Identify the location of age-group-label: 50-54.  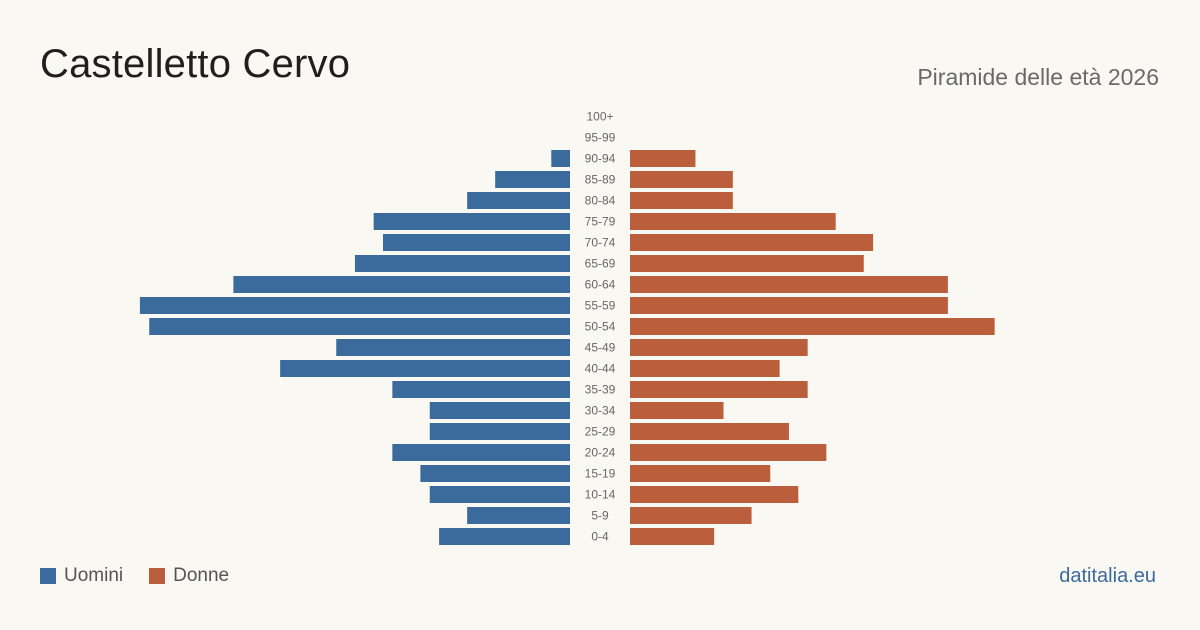
(600, 327).